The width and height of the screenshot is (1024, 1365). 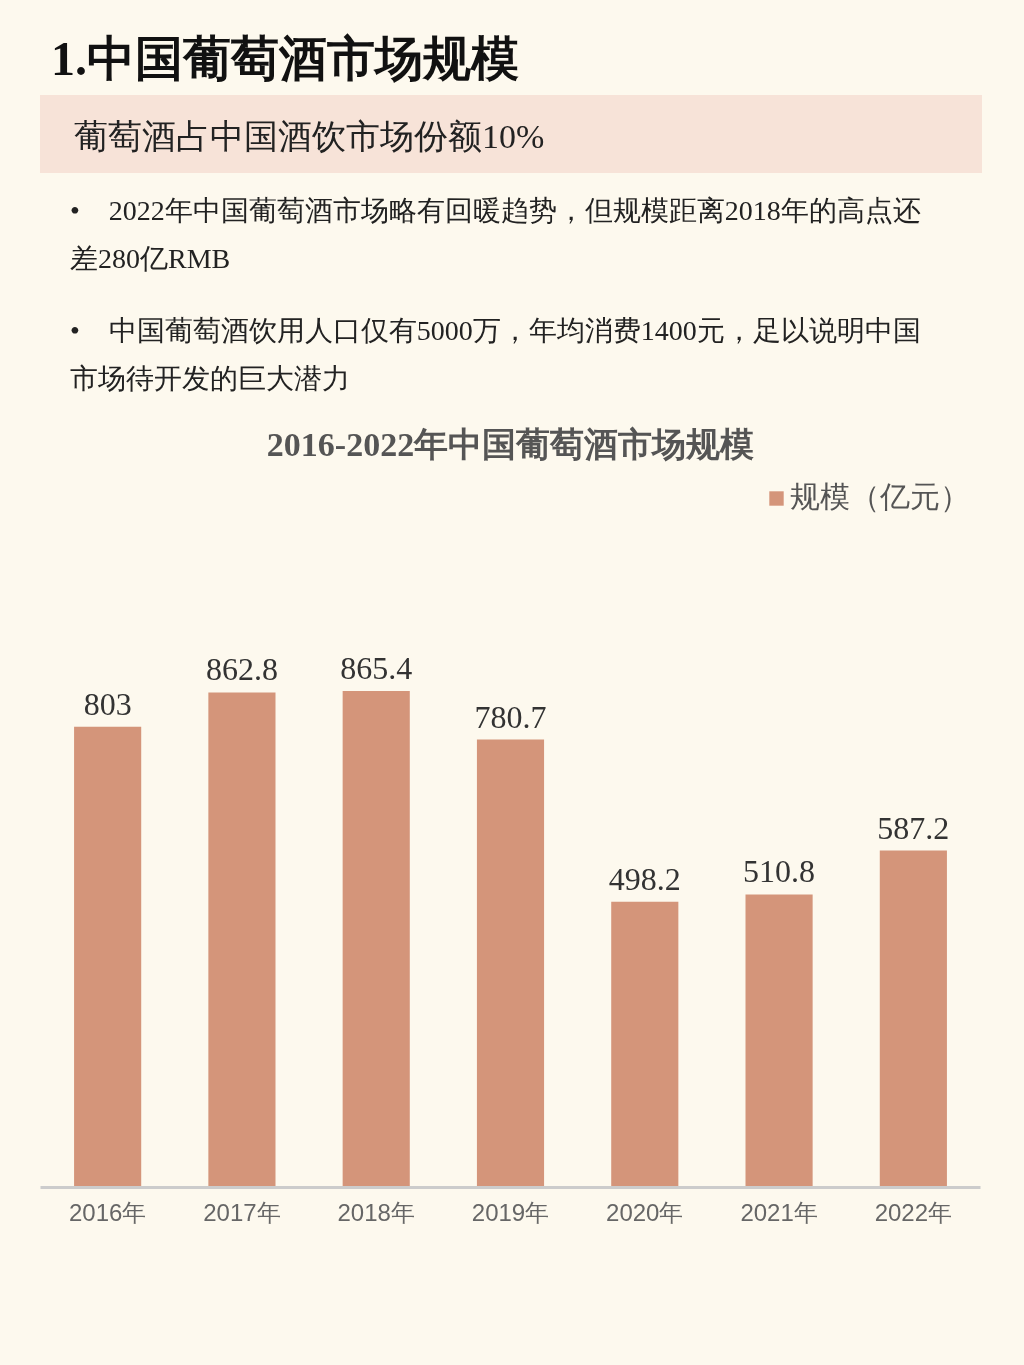 What do you see at coordinates (779, 871) in the screenshot?
I see `data-label: 510.8` at bounding box center [779, 871].